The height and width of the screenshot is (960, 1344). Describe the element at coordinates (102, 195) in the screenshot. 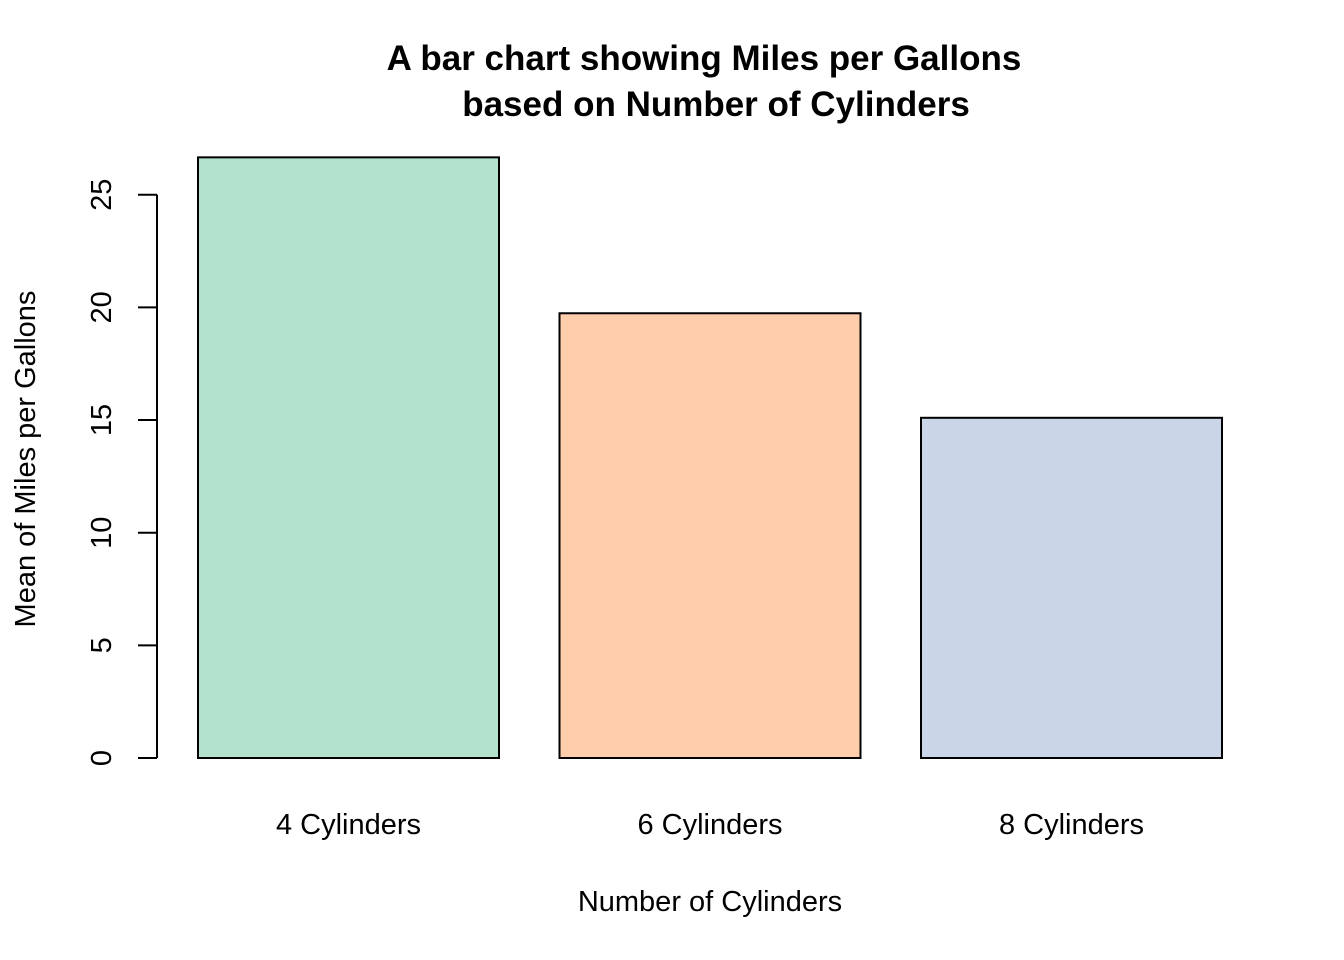

I see `y-tick-label-6: 25` at that location.